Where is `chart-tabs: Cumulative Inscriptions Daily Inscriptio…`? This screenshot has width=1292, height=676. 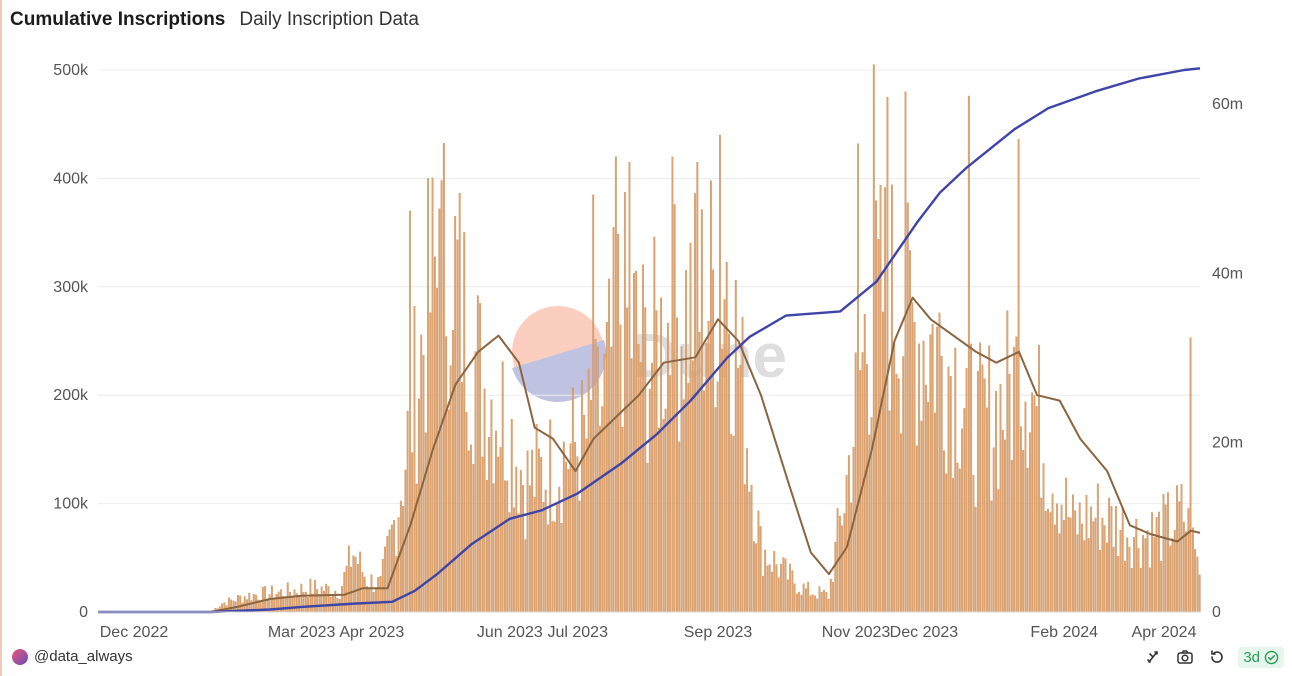
chart-tabs: Cumulative Inscriptions Daily Inscriptio… is located at coordinates (214, 20).